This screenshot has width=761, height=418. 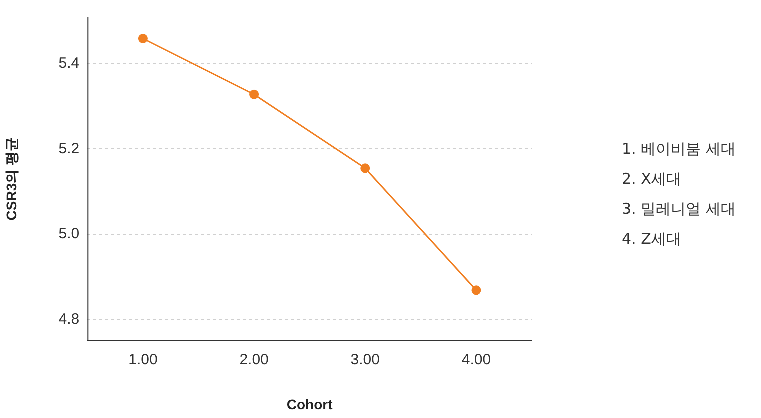 I want to click on y-tick-label: 4.8, so click(x=69, y=319).